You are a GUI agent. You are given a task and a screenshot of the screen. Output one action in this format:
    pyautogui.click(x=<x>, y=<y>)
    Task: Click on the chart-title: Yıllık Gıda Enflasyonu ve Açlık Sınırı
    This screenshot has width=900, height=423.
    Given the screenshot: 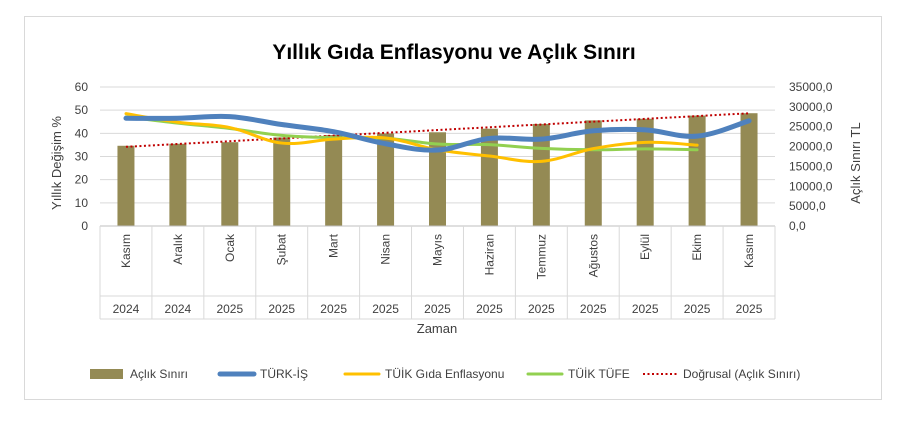 What is the action you would take?
    pyautogui.click(x=453, y=52)
    